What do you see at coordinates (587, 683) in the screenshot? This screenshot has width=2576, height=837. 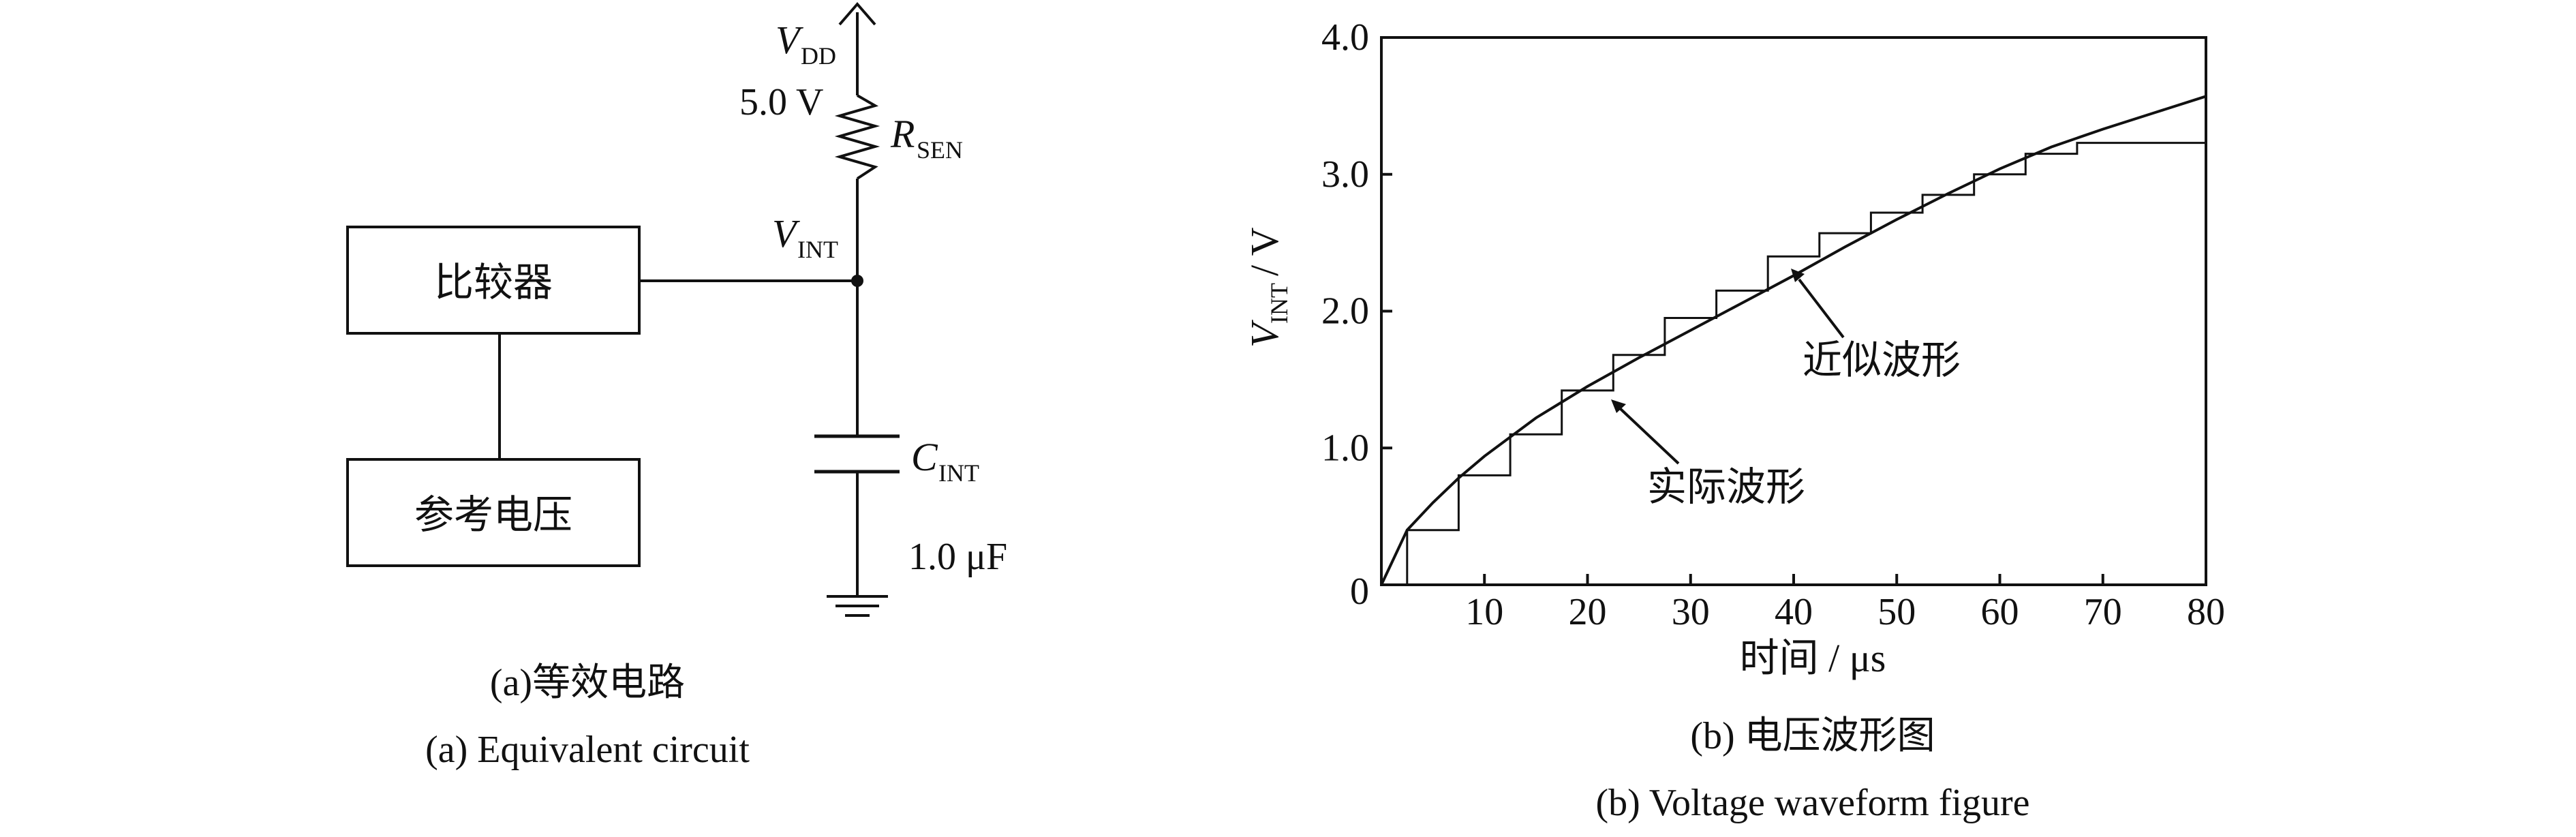 I see `circuit-caption-cn: (a)等效电路` at bounding box center [587, 683].